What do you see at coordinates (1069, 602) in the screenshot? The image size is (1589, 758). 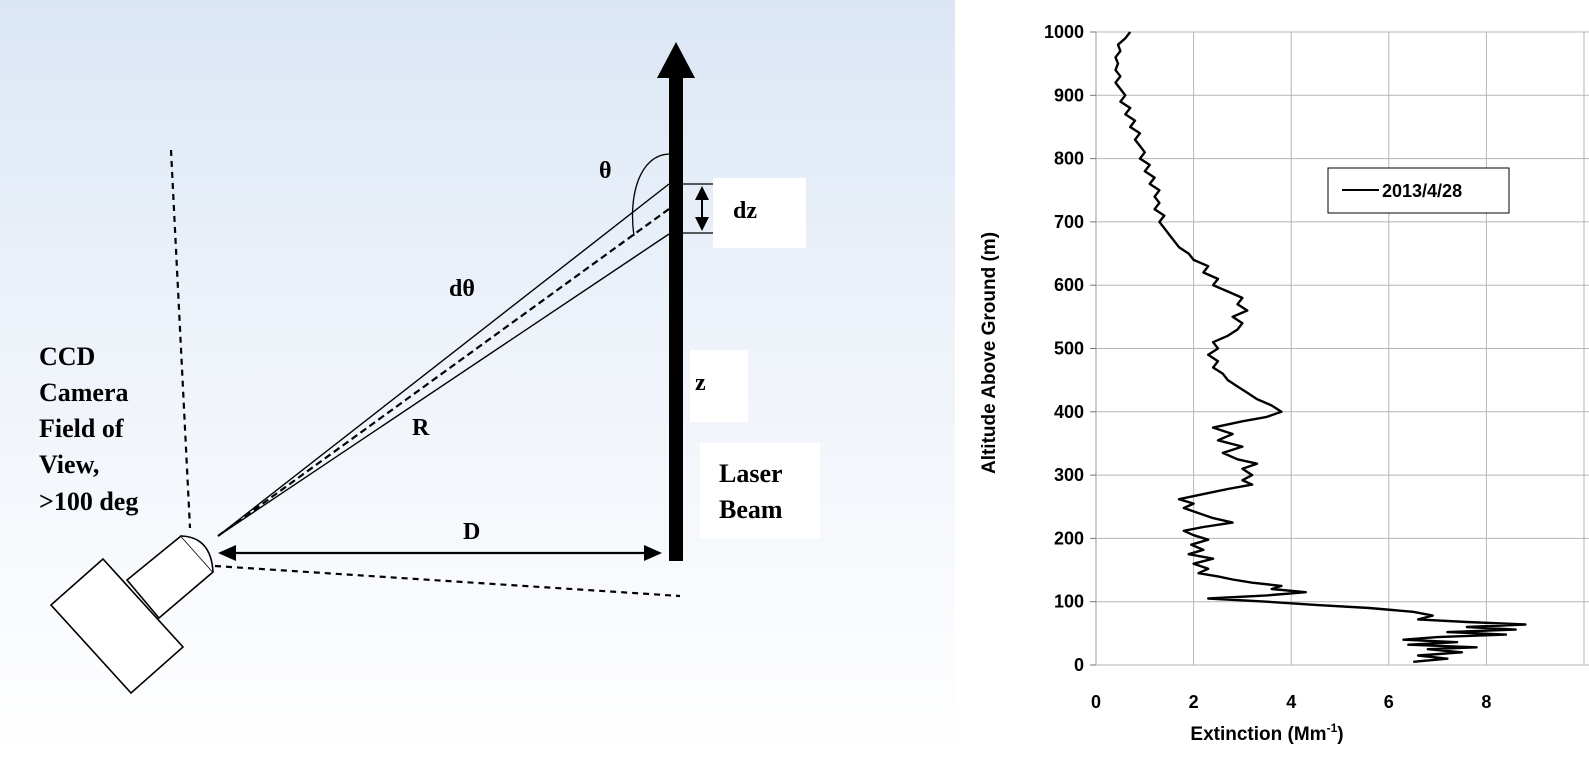 I see `y-tick-label: 100` at bounding box center [1069, 602].